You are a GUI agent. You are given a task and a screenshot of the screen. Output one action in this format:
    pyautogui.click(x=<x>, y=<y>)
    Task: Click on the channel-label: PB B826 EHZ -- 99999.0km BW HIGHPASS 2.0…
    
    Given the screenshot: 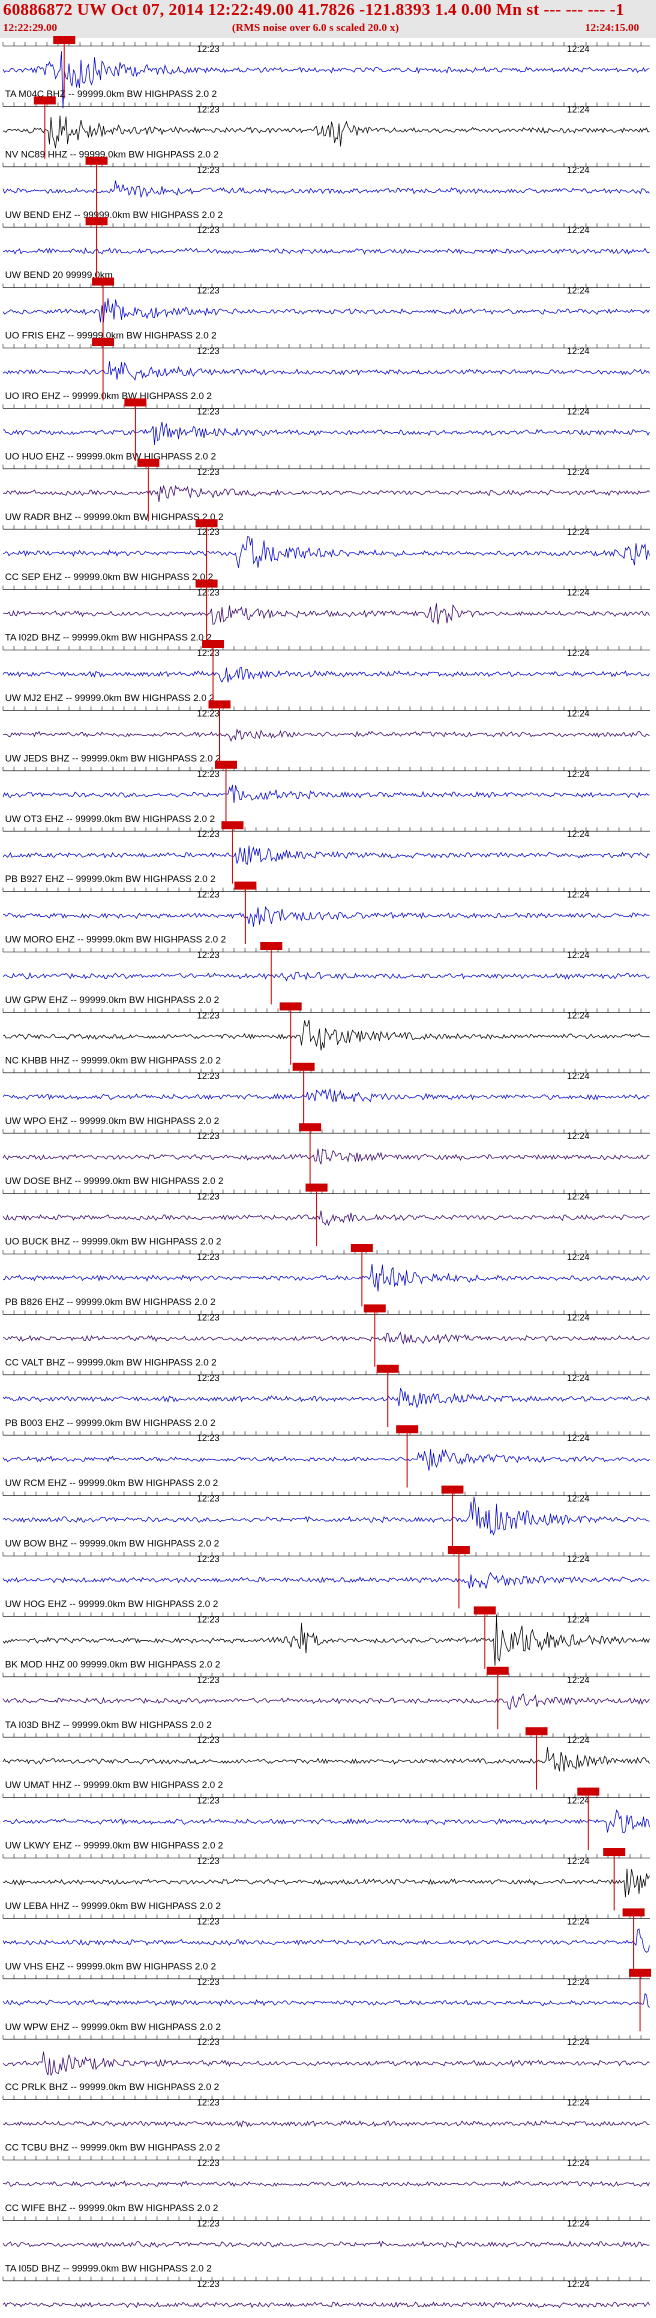 What is the action you would take?
    pyautogui.click(x=110, y=1302)
    